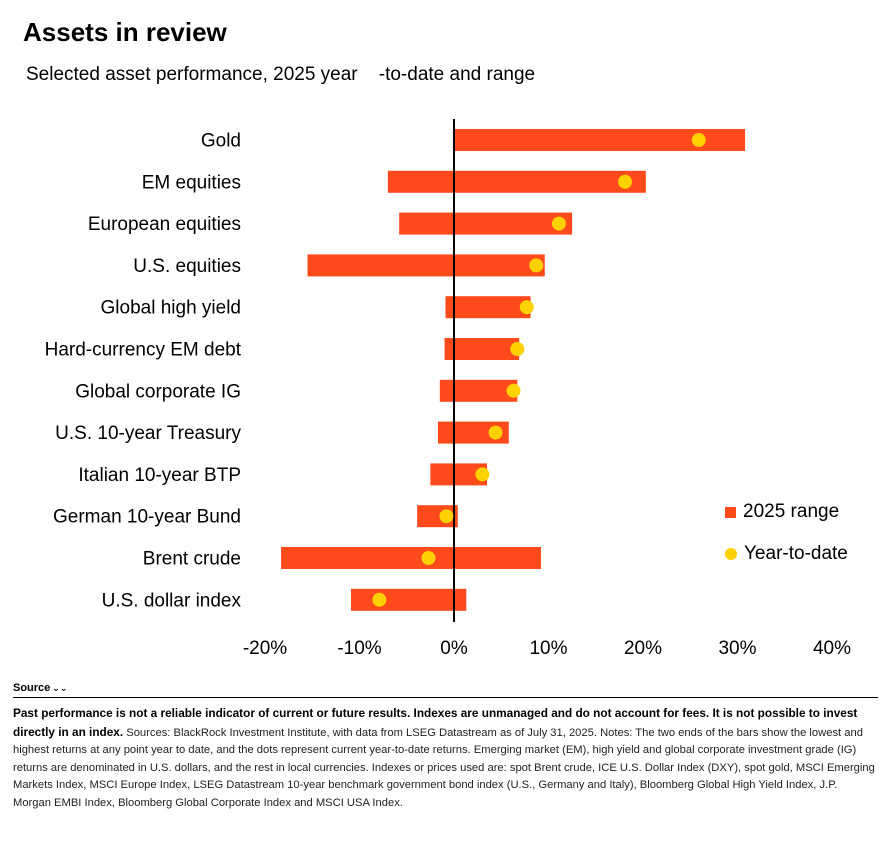  Describe the element at coordinates (548, 648) in the screenshot. I see `x-tick-label: 10%` at that location.